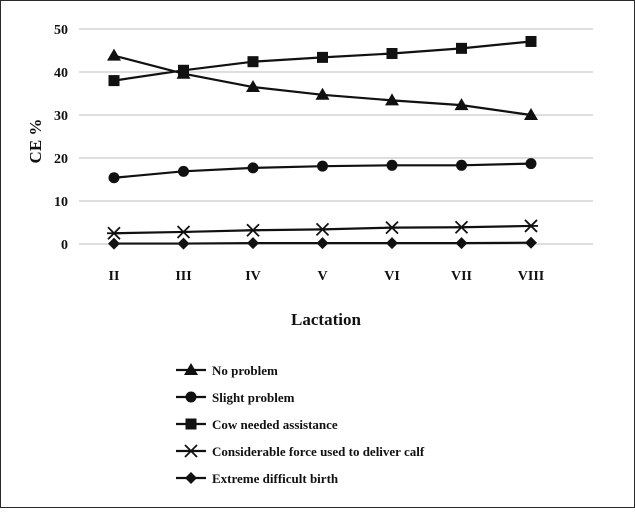  I want to click on legend-item: Slight problem, so click(235, 397).